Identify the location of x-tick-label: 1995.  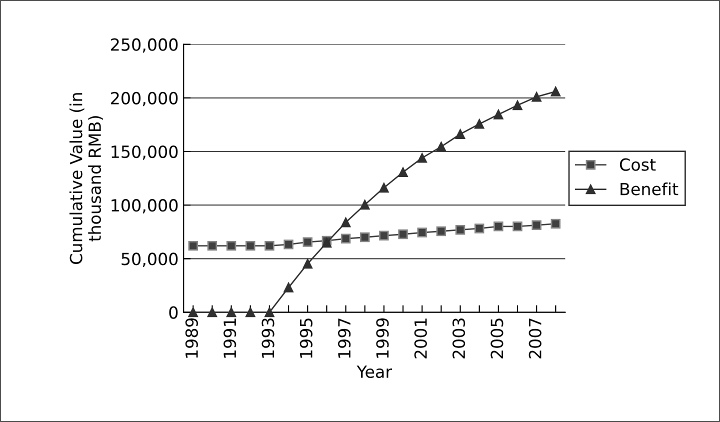
(306, 338).